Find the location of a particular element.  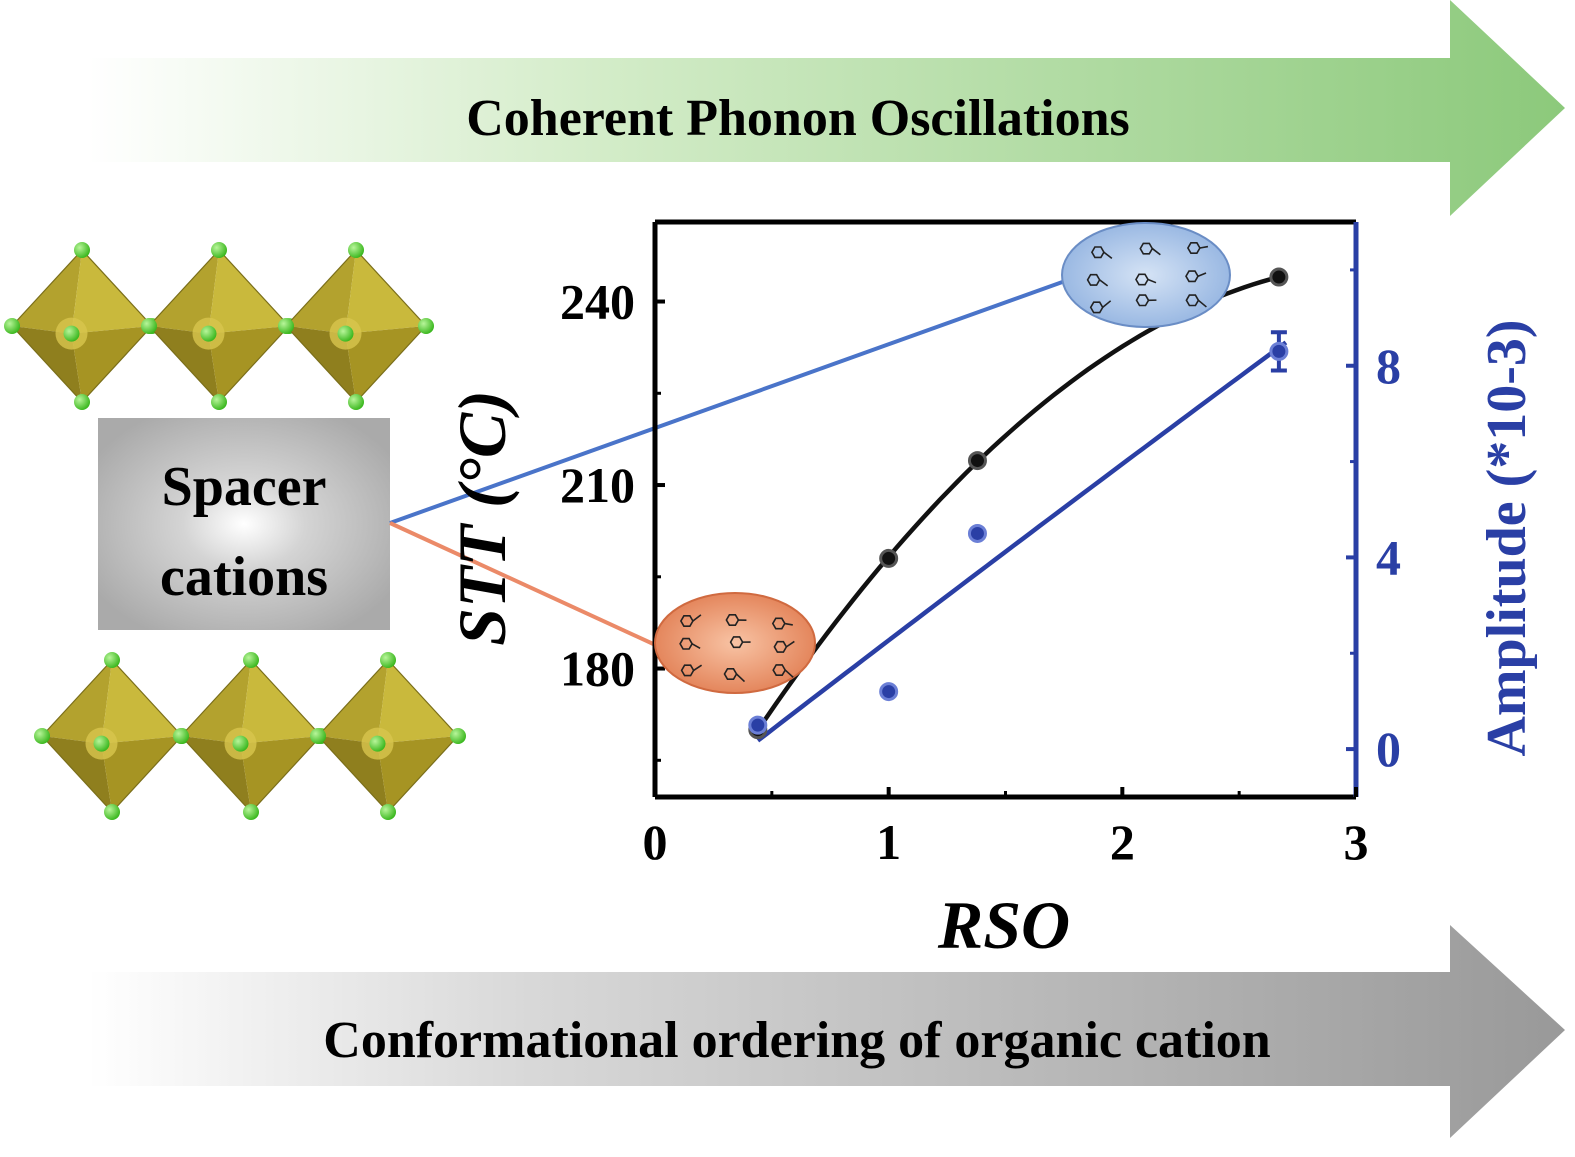

chart-points is located at coordinates (1018, 503).